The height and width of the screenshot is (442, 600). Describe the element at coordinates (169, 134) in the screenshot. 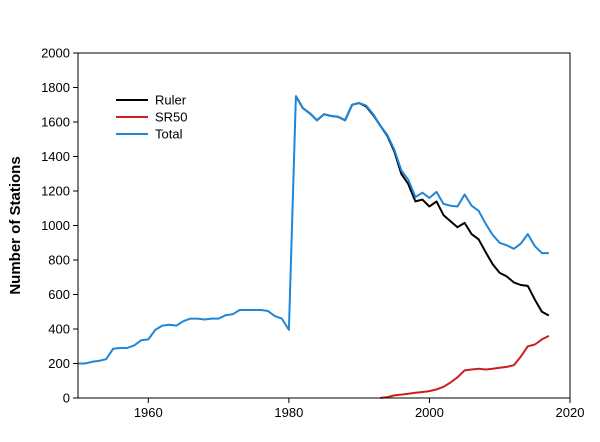

I see `legend-label-total: Total` at that location.